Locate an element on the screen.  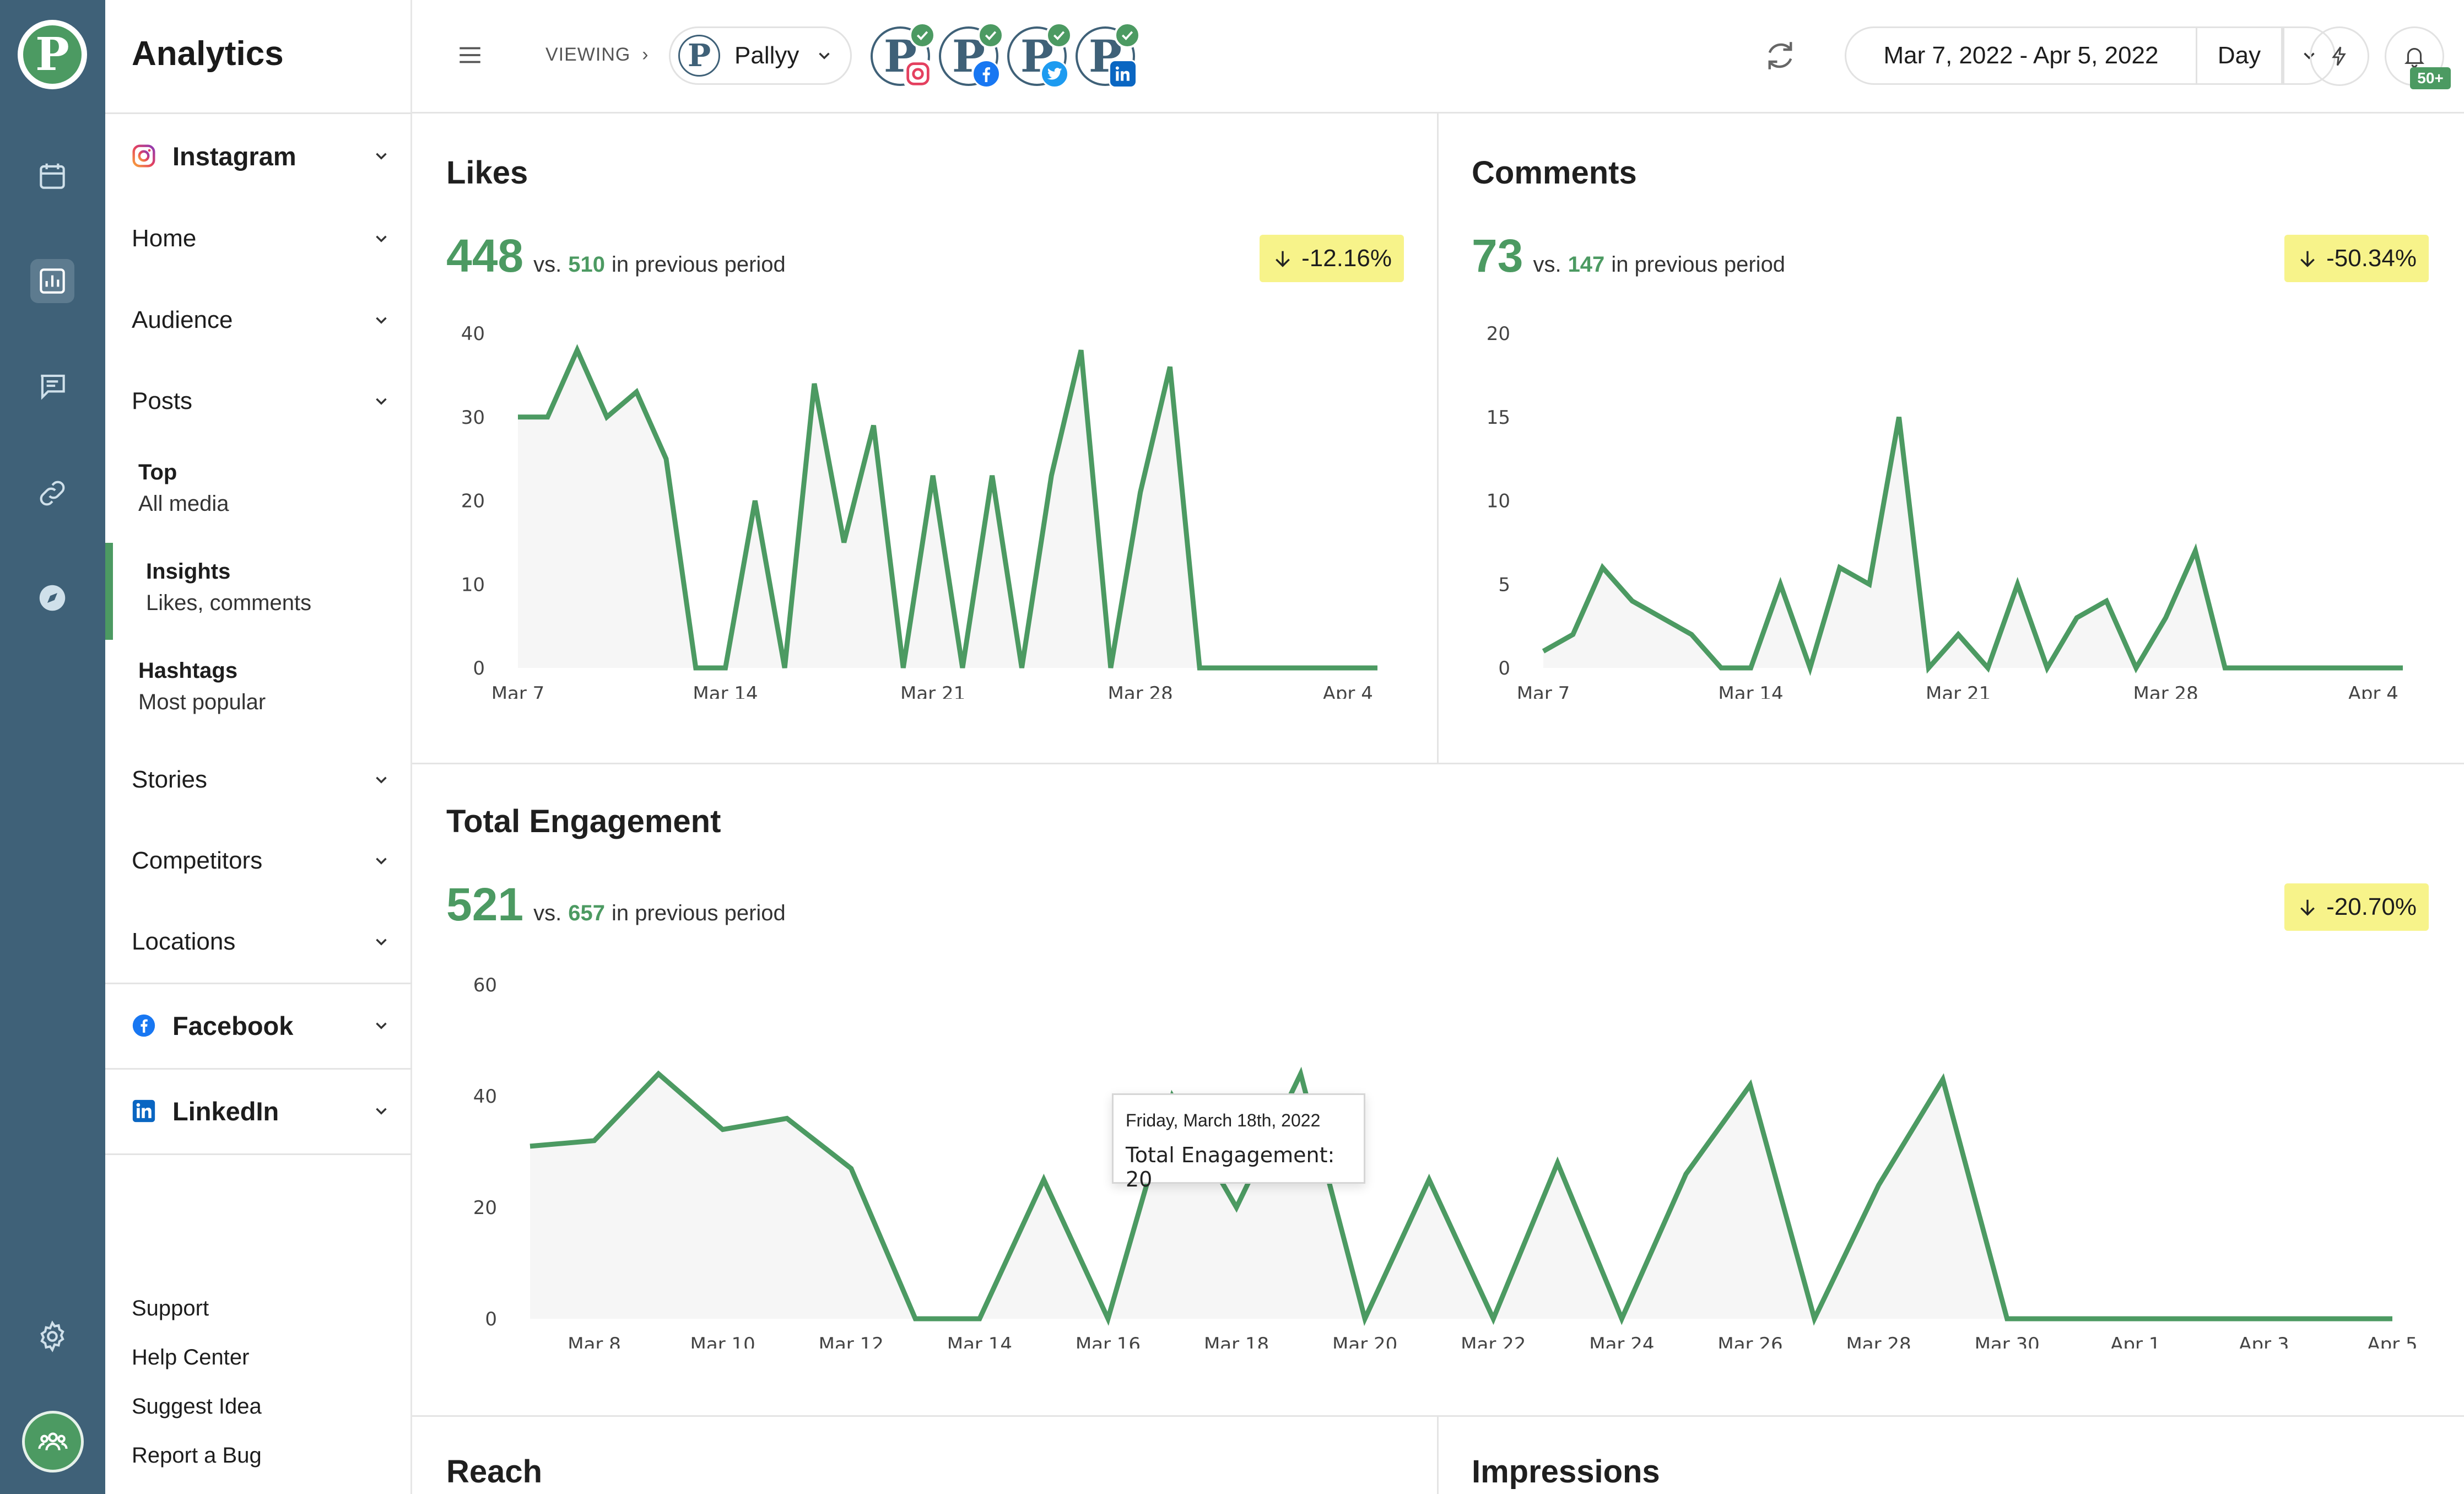
team-icon is located at coordinates (53, 1442).